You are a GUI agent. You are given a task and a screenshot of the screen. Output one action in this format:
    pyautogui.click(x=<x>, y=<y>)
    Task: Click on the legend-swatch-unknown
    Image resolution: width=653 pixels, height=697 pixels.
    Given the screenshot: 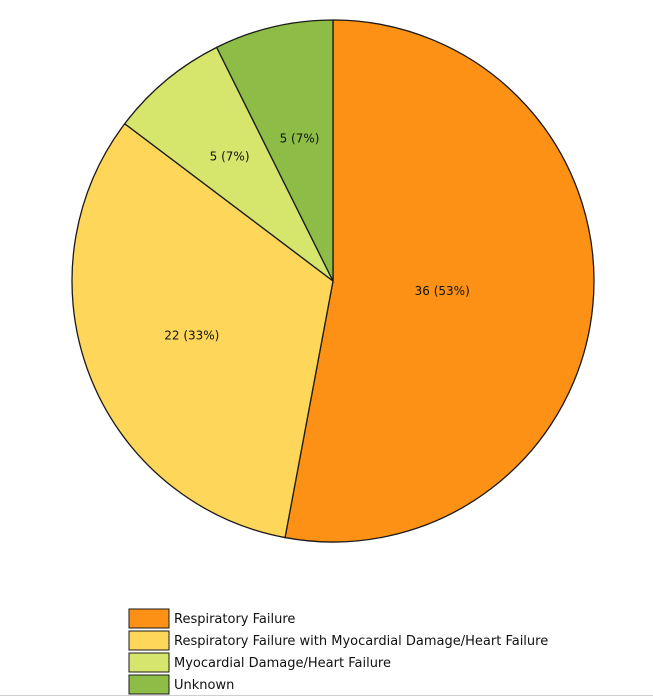 What is the action you would take?
    pyautogui.click(x=149, y=684)
    